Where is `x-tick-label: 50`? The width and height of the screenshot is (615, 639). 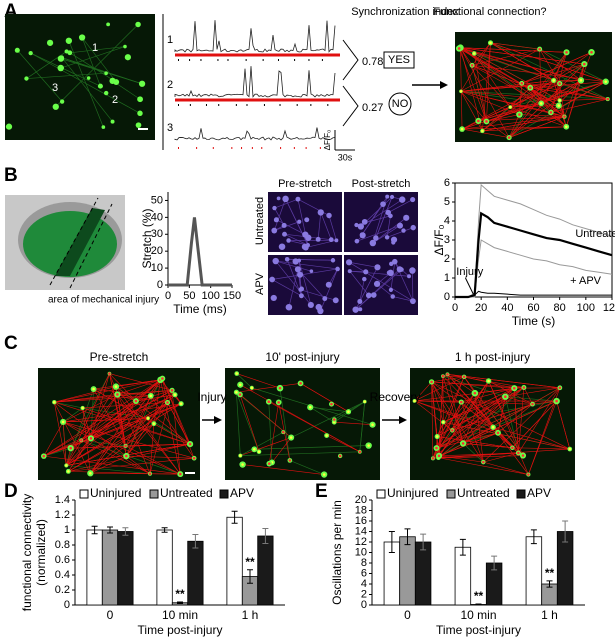 x-tick-label: 50 is located at coordinates (189, 296).